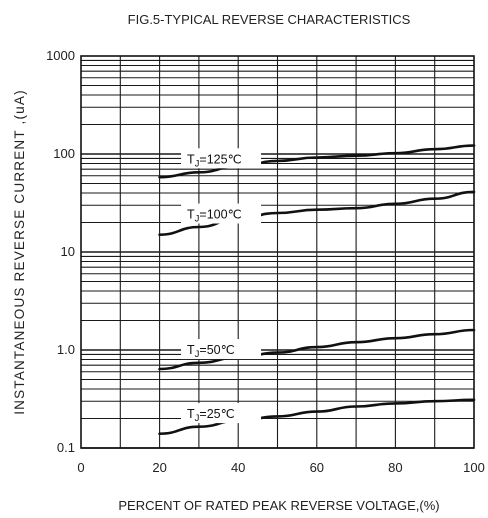 The image size is (488, 518). What do you see at coordinates (60, 251) in the screenshot?
I see `y-tick-labels: 0.1 1.0 10 100 1000` at bounding box center [60, 251].